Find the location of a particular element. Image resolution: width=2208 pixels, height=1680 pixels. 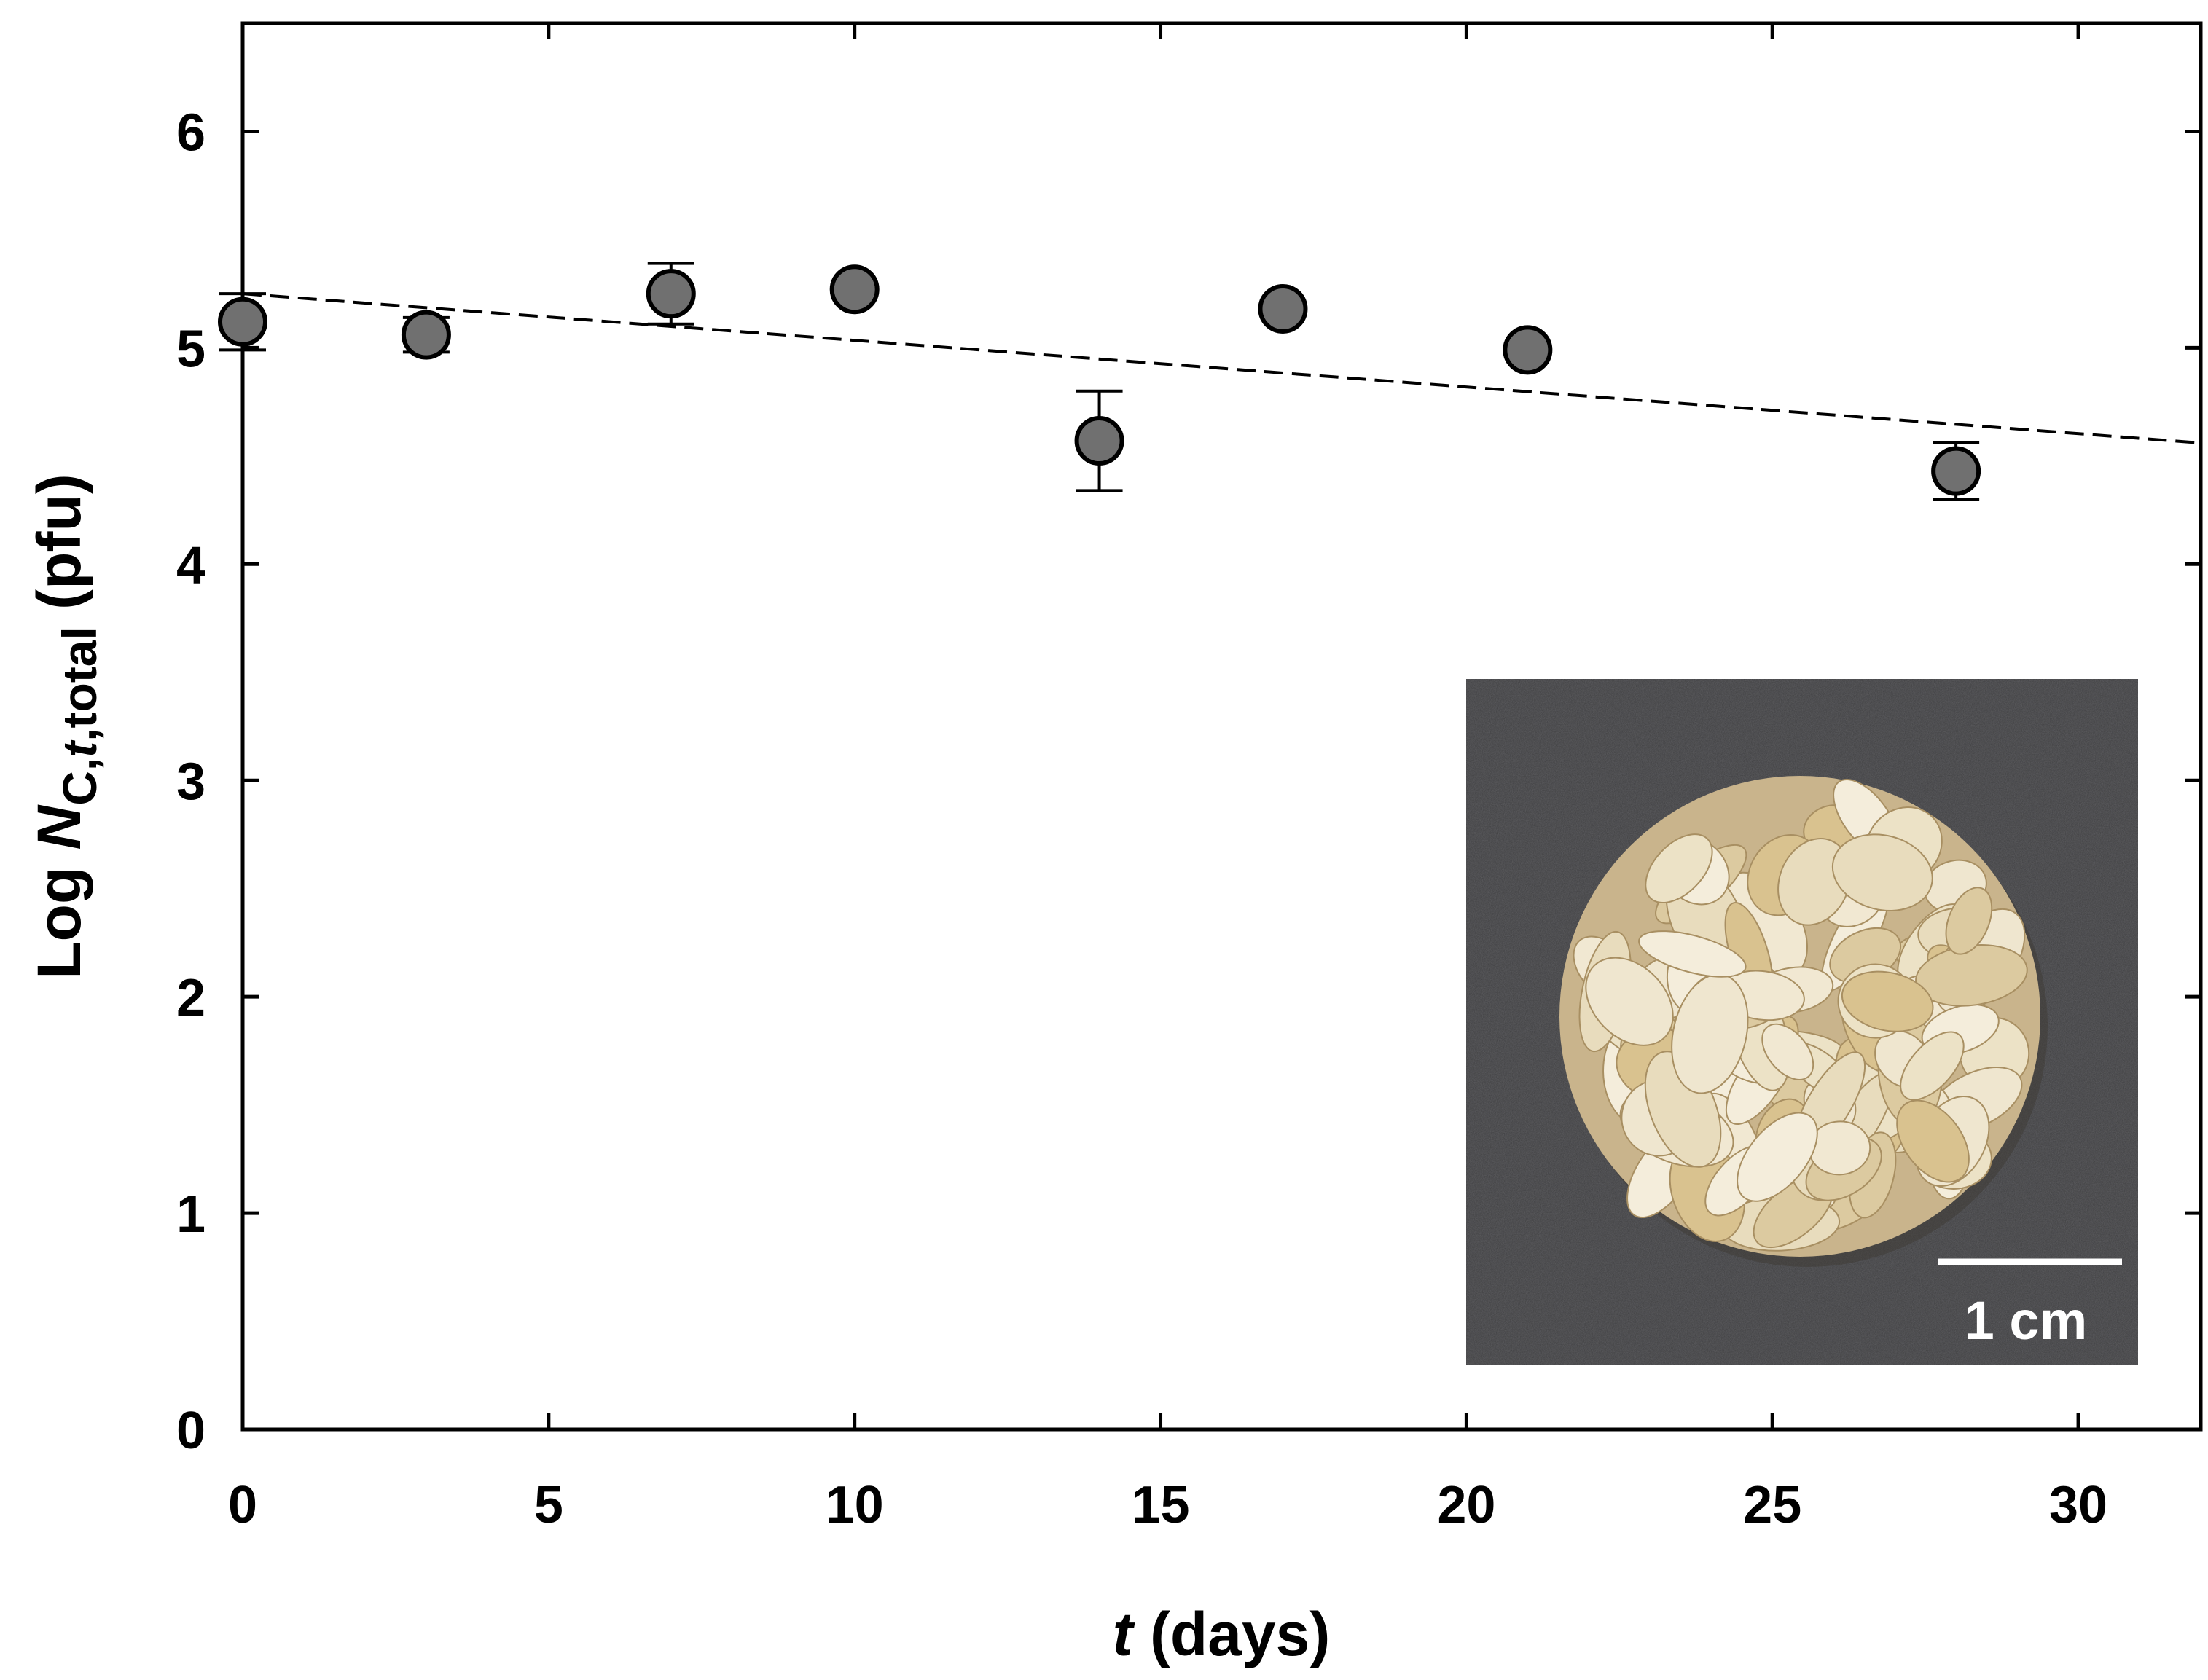

y-tick-label: 0 is located at coordinates (190, 1431).